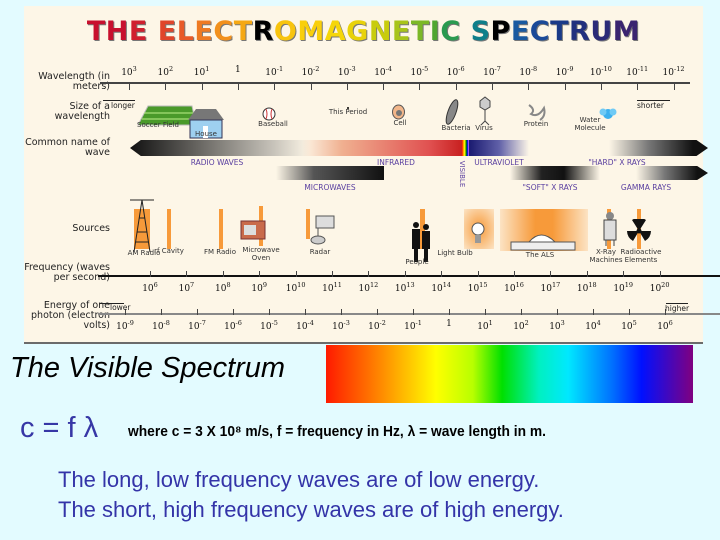 The image size is (720, 540). Describe the element at coordinates (274, 71) in the screenshot. I see `wavelength-tick-label: 10⁻¹` at that location.